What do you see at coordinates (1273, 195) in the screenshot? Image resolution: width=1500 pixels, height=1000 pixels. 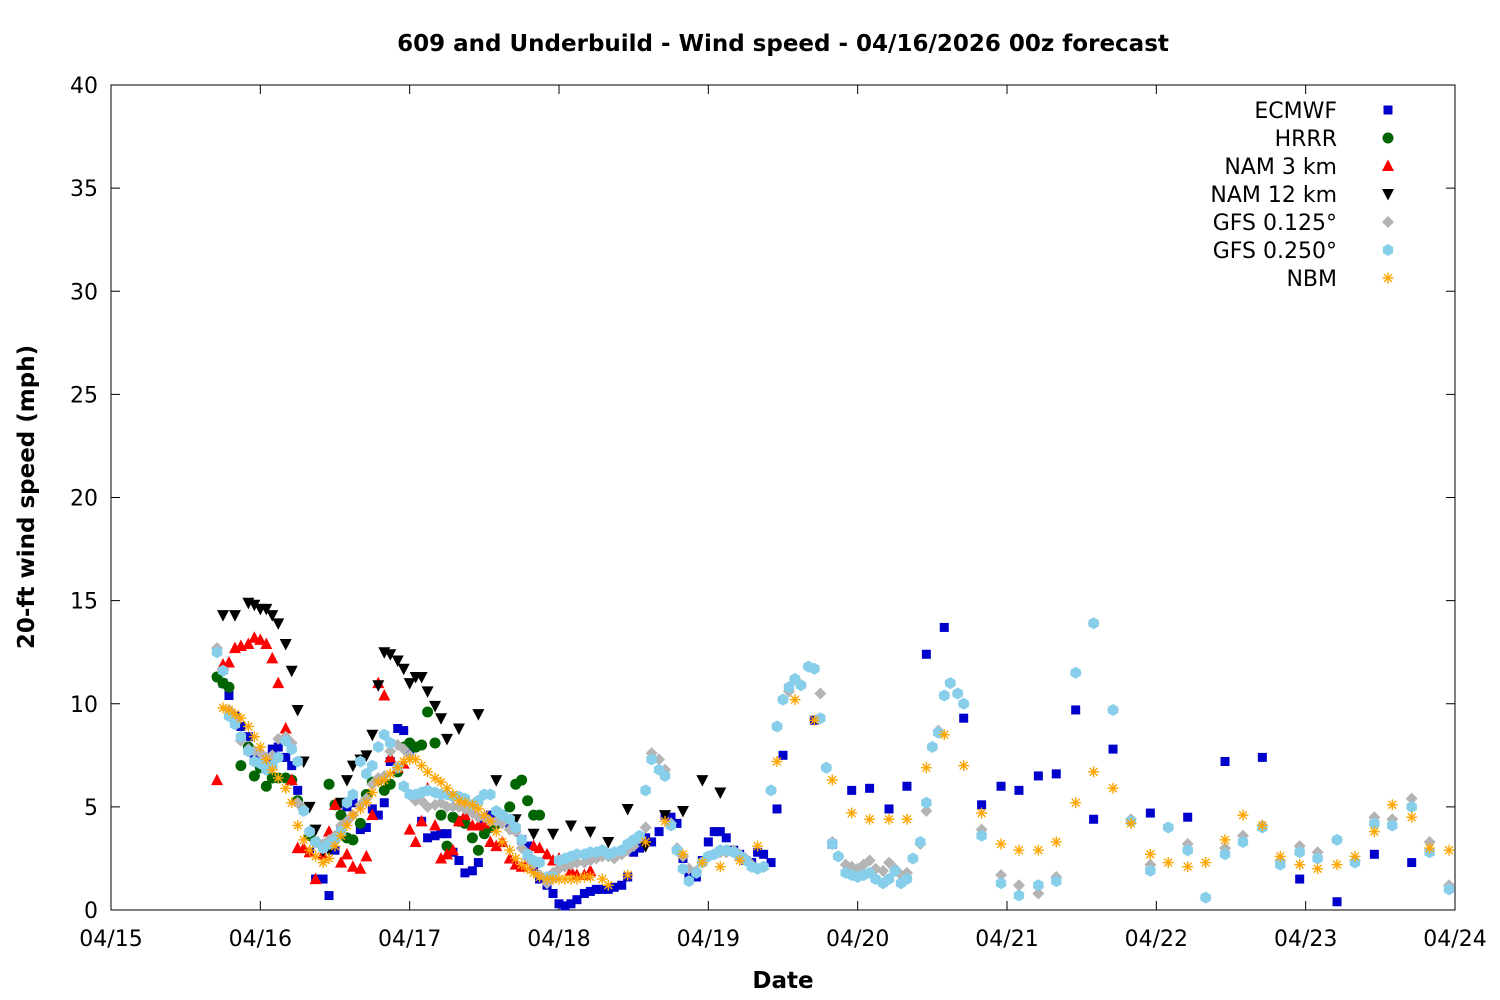 I see `legend-entry-label: NAM 12 km` at bounding box center [1273, 195].